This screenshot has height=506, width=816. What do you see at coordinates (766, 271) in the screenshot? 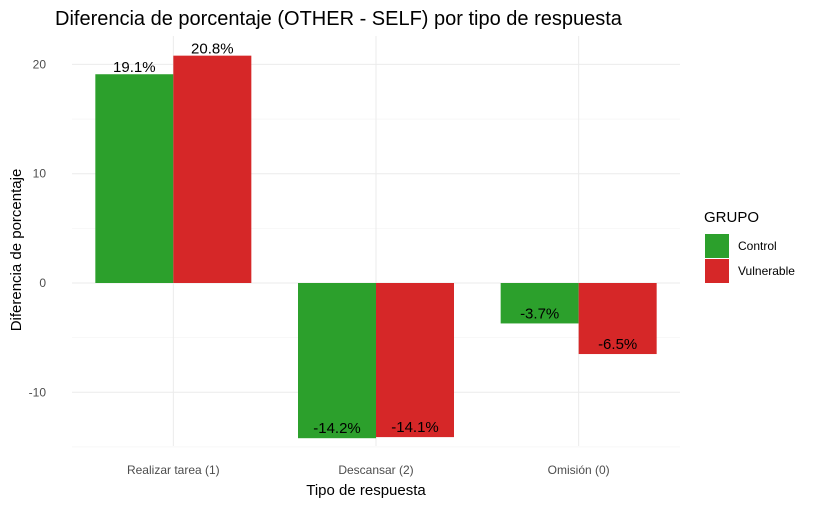
I see `legend-label: Vulnerable` at bounding box center [766, 271].